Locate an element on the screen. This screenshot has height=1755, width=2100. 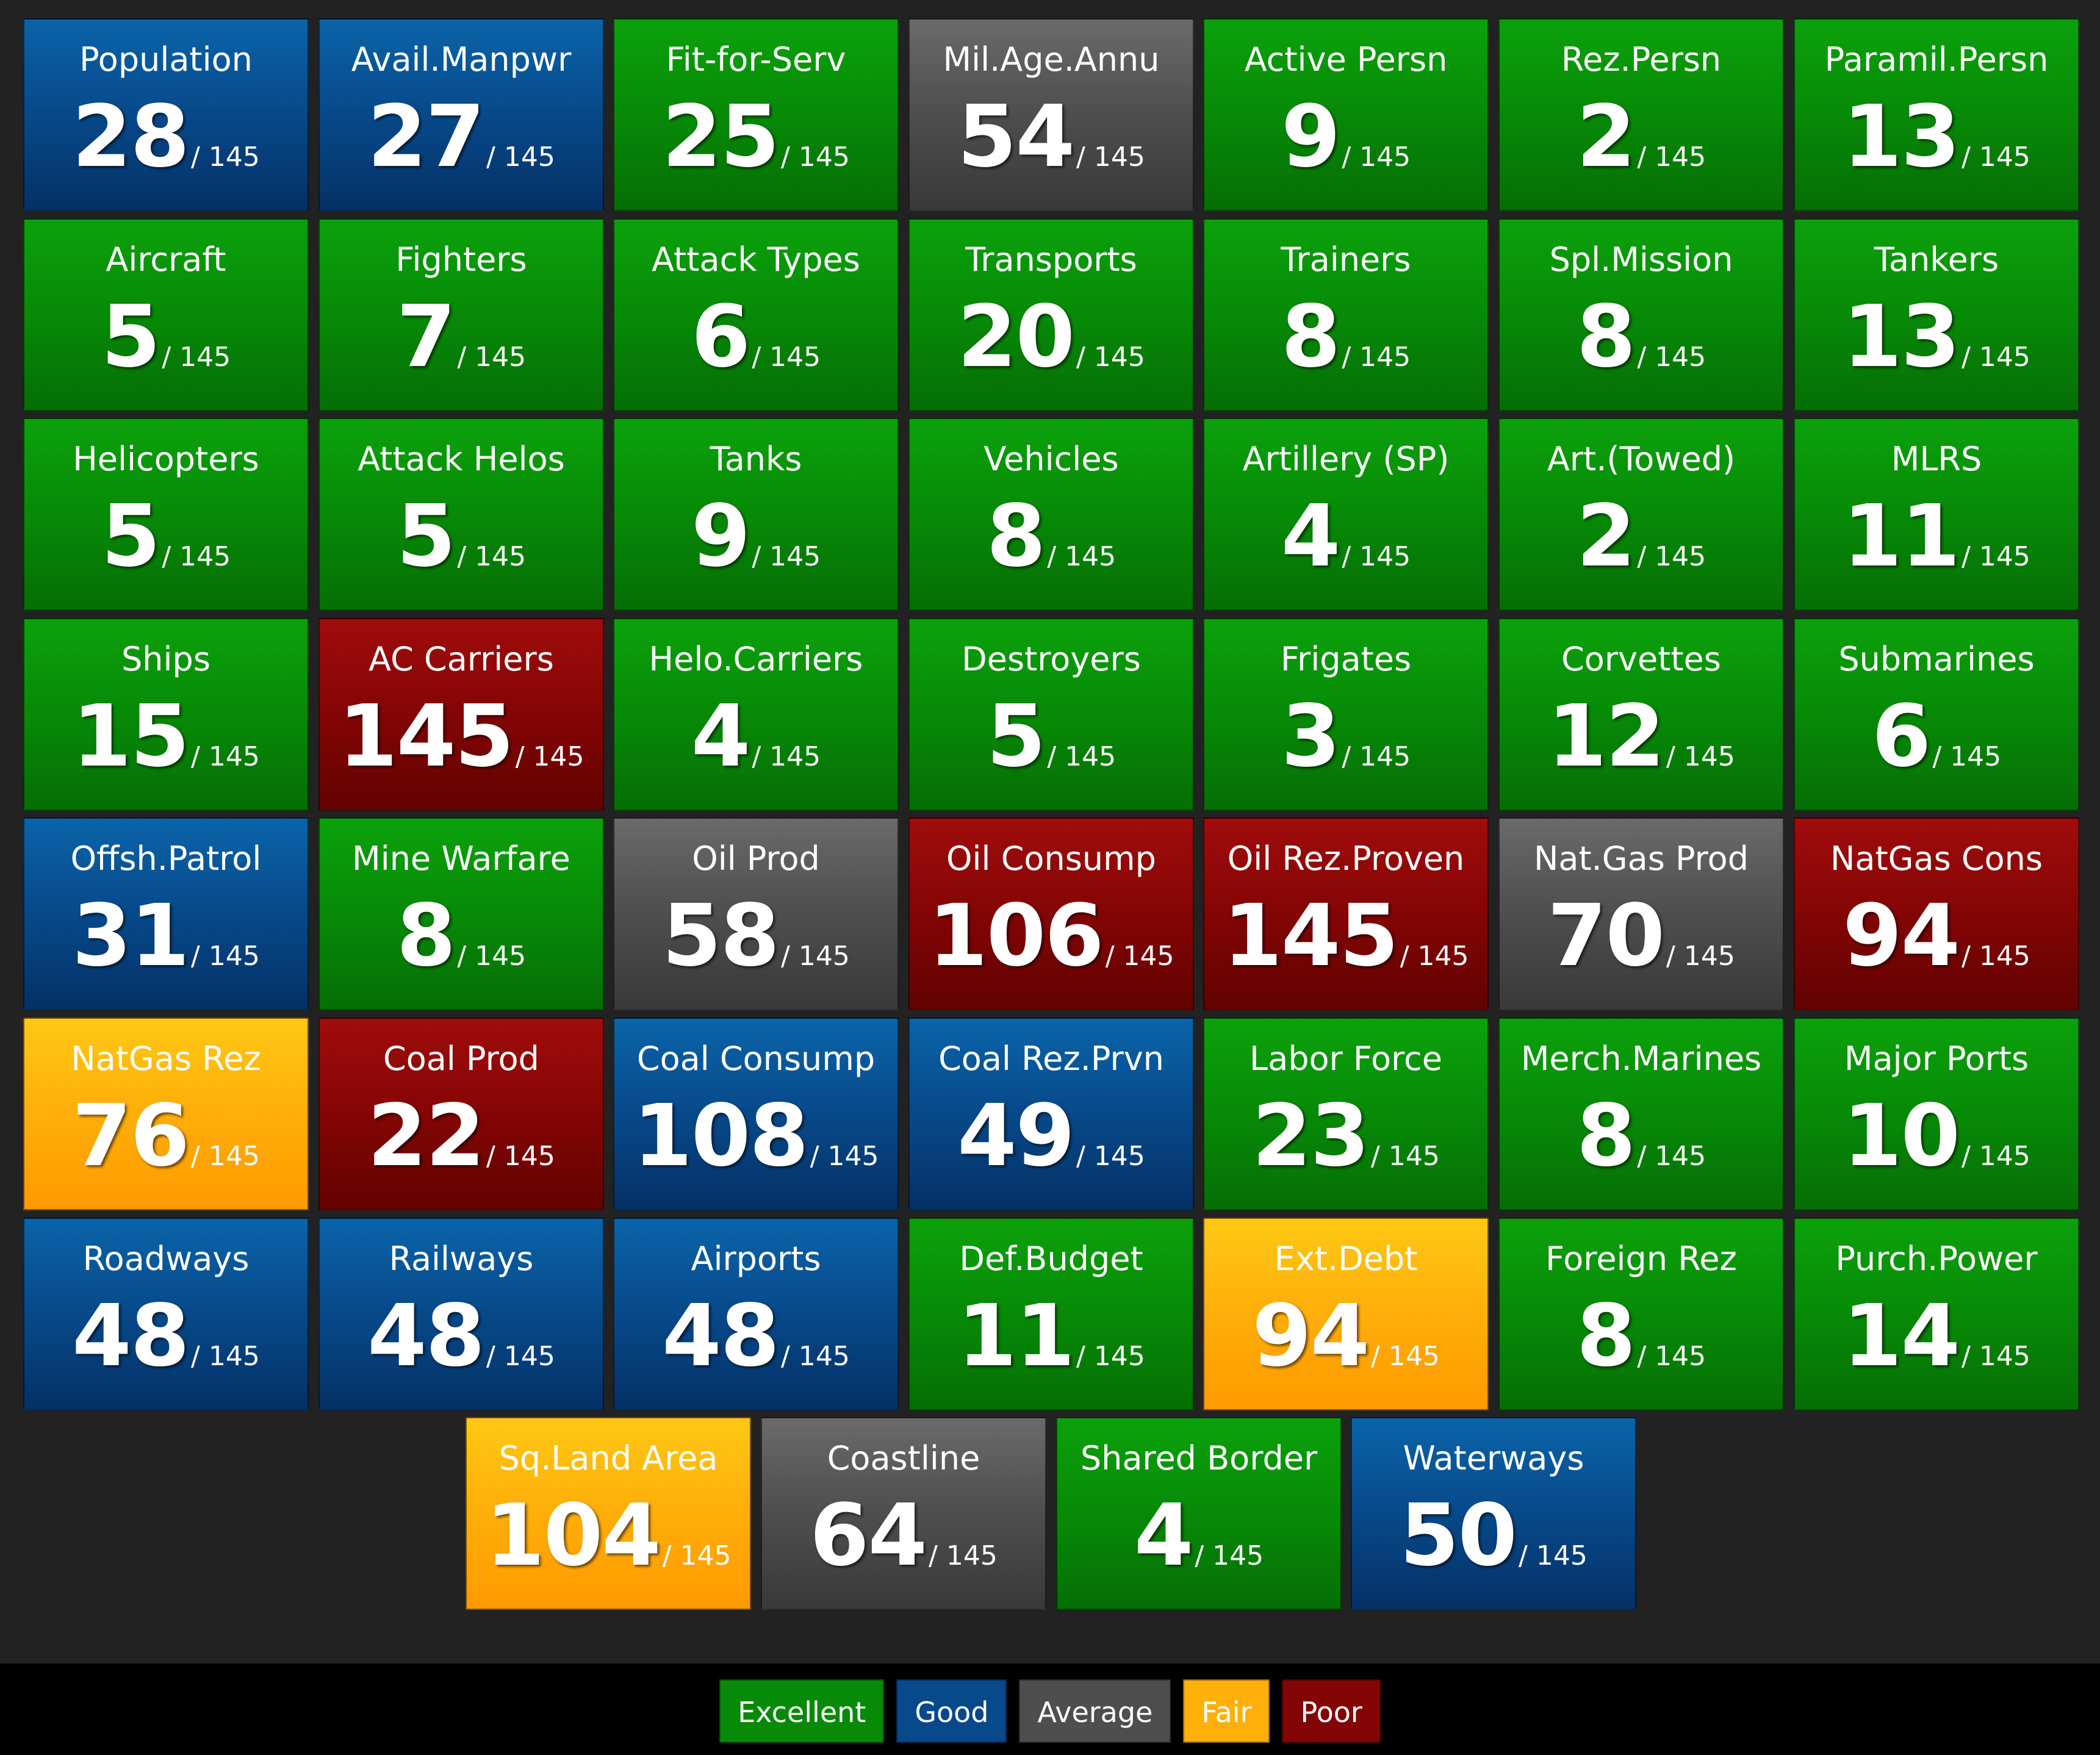
tile-value: 25/ 145 is located at coordinates (755, 150).